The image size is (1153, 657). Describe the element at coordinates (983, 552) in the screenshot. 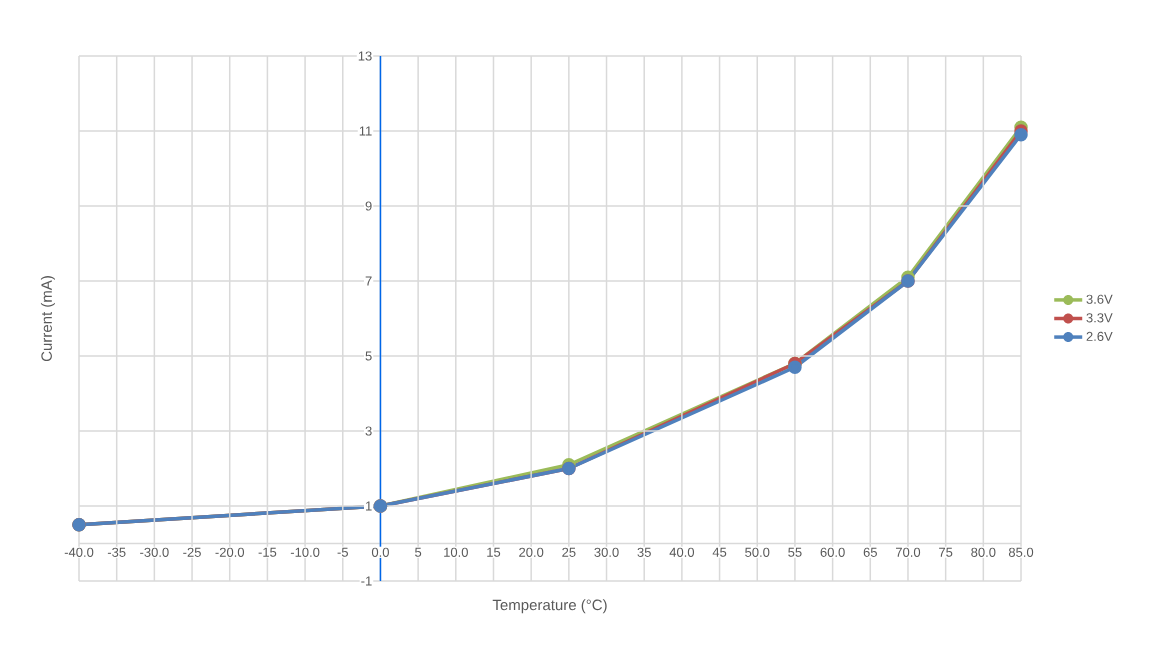

I see `x-tick-label: 80.0` at that location.